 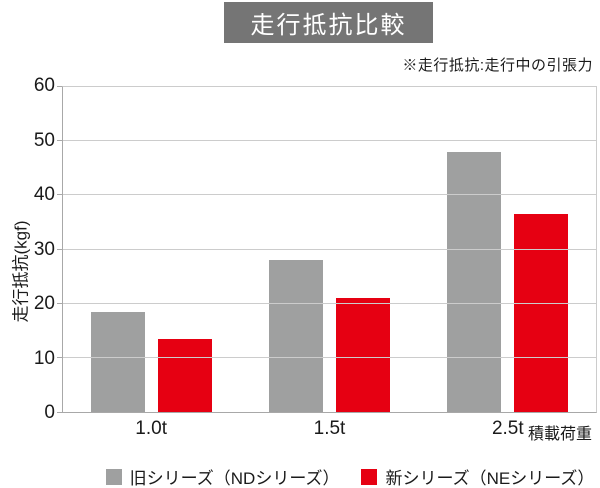 I want to click on y-tick-label-50: 50, so click(x=44, y=140).